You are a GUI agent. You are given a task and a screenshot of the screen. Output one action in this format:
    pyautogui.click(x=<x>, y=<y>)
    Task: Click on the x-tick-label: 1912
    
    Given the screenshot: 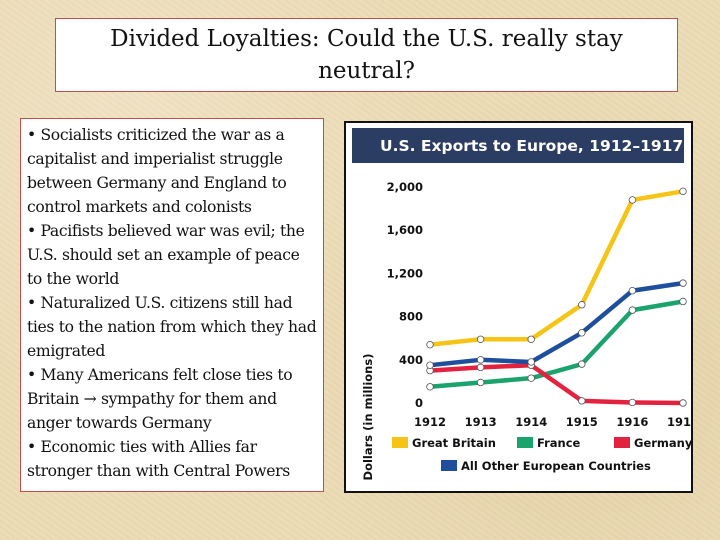 What is the action you would take?
    pyautogui.click(x=430, y=422)
    